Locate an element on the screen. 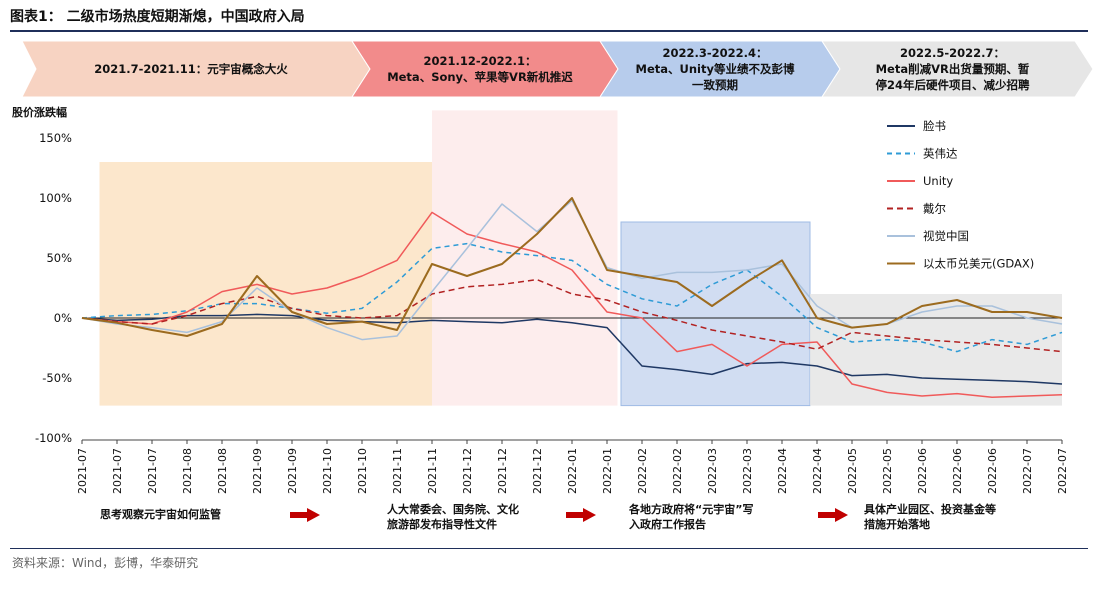 The height and width of the screenshot is (591, 1101). y-tick-label: 150% is located at coordinates (55, 138).